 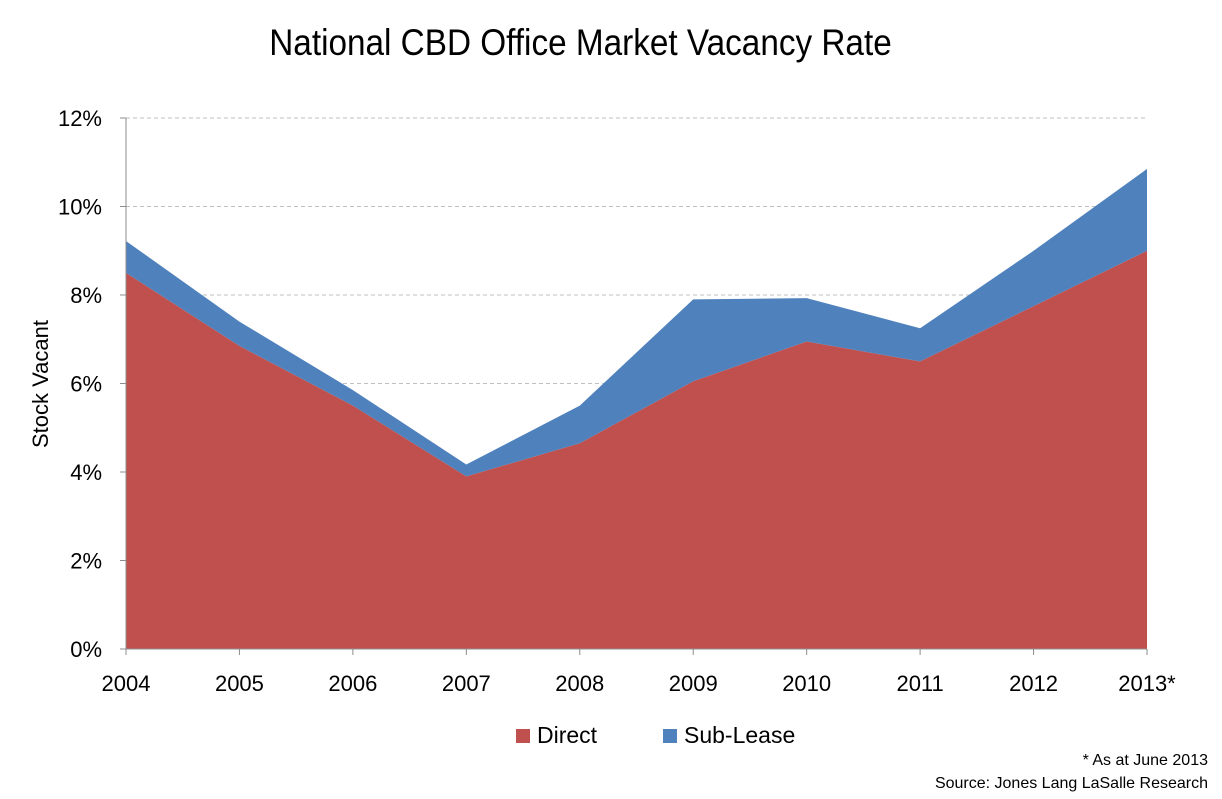 I want to click on legend-item-sub-lease: Sub-Lease, so click(x=729, y=735).